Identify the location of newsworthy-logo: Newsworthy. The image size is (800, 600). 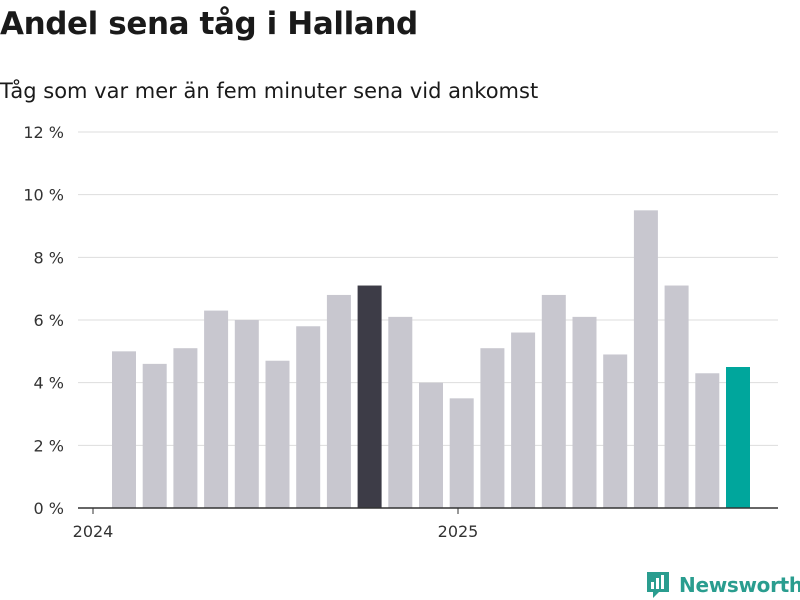
(722, 585).